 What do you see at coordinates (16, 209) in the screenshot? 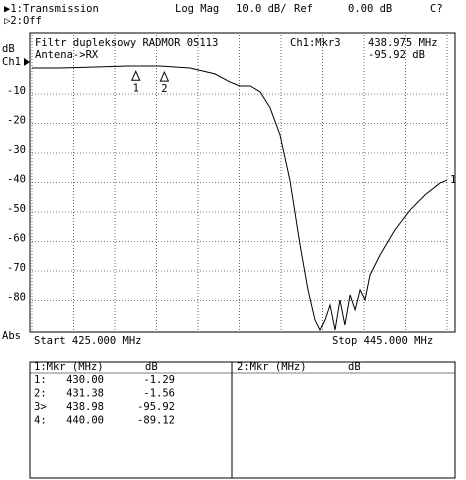
I see `y-tick-label: -50` at bounding box center [16, 209].